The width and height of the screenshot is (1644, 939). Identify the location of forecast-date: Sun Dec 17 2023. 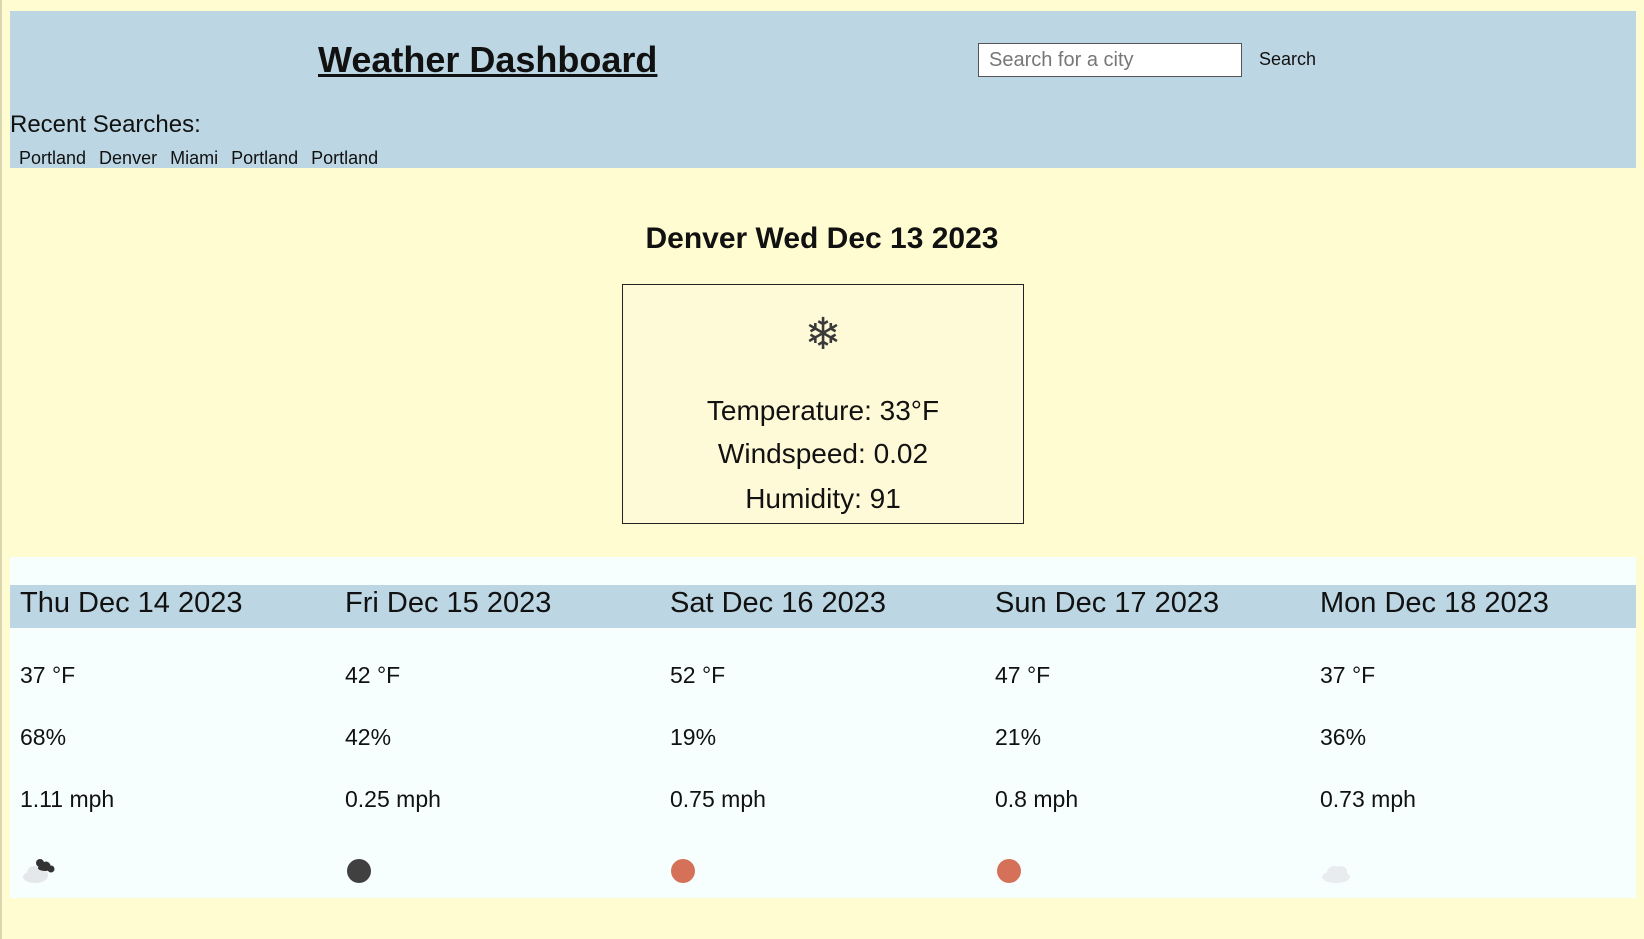
(1107, 603).